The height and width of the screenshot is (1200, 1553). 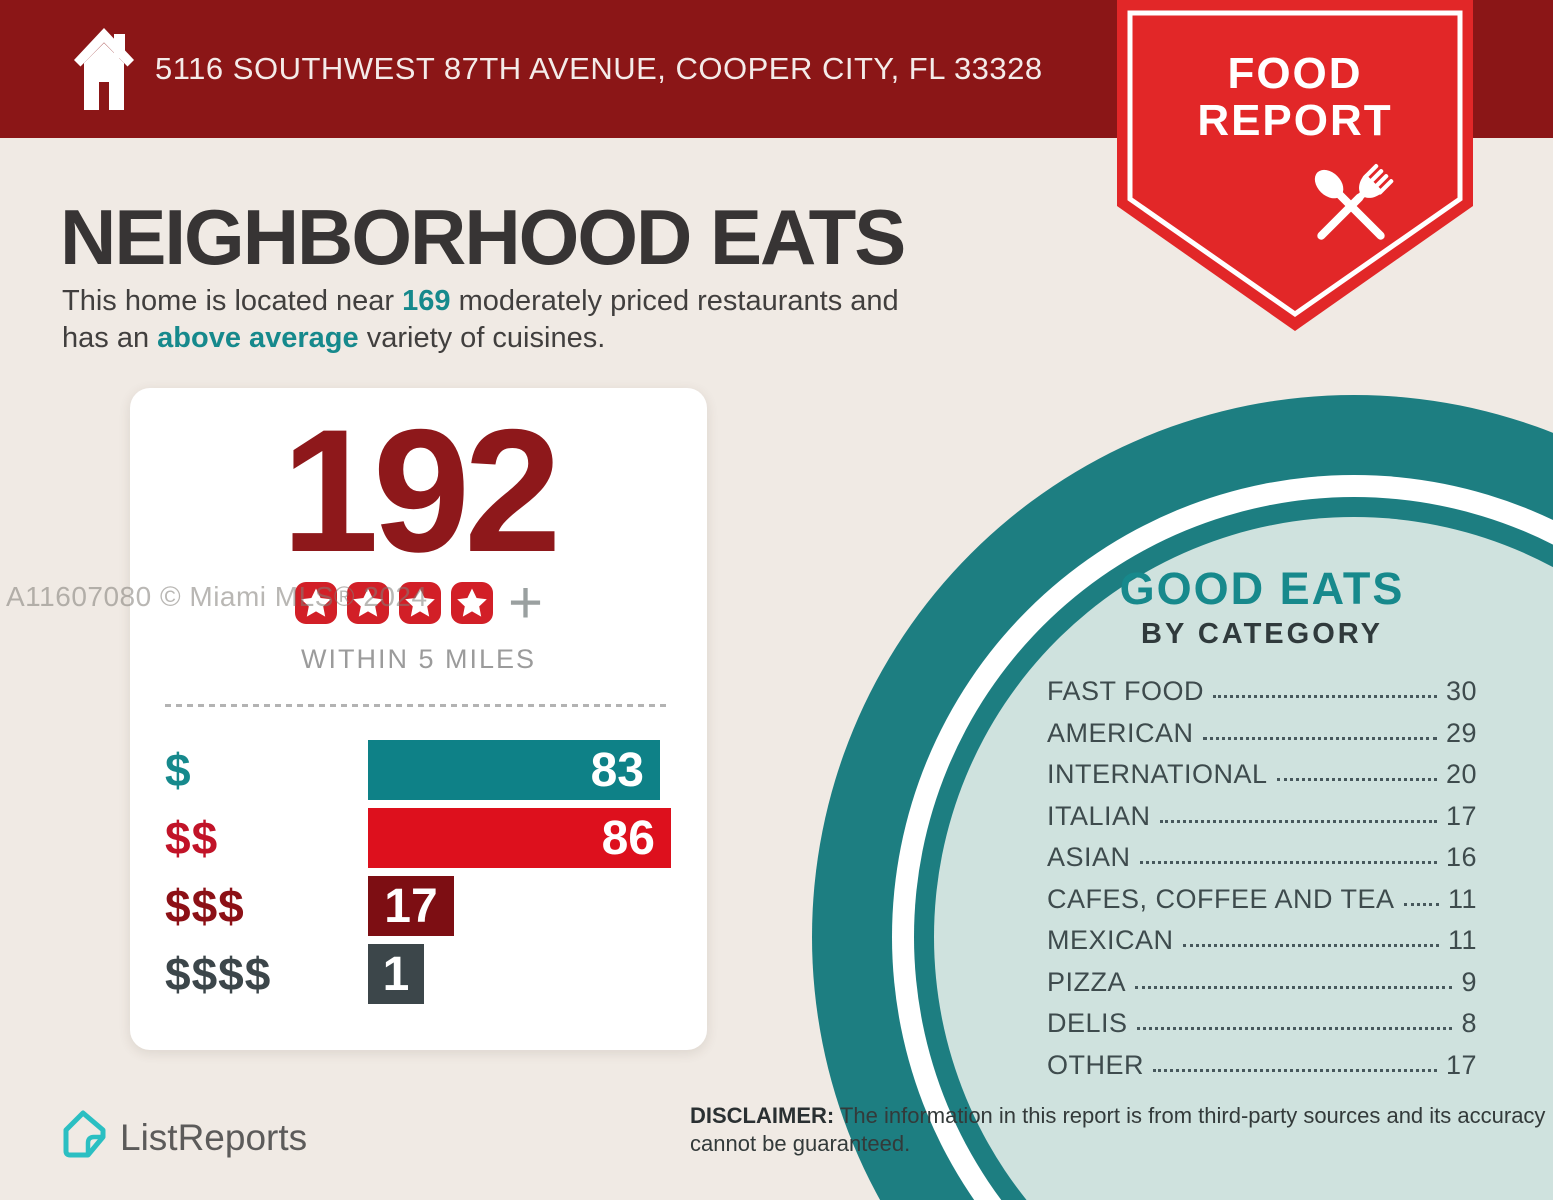 I want to click on dashed-divider, so click(x=417, y=705).